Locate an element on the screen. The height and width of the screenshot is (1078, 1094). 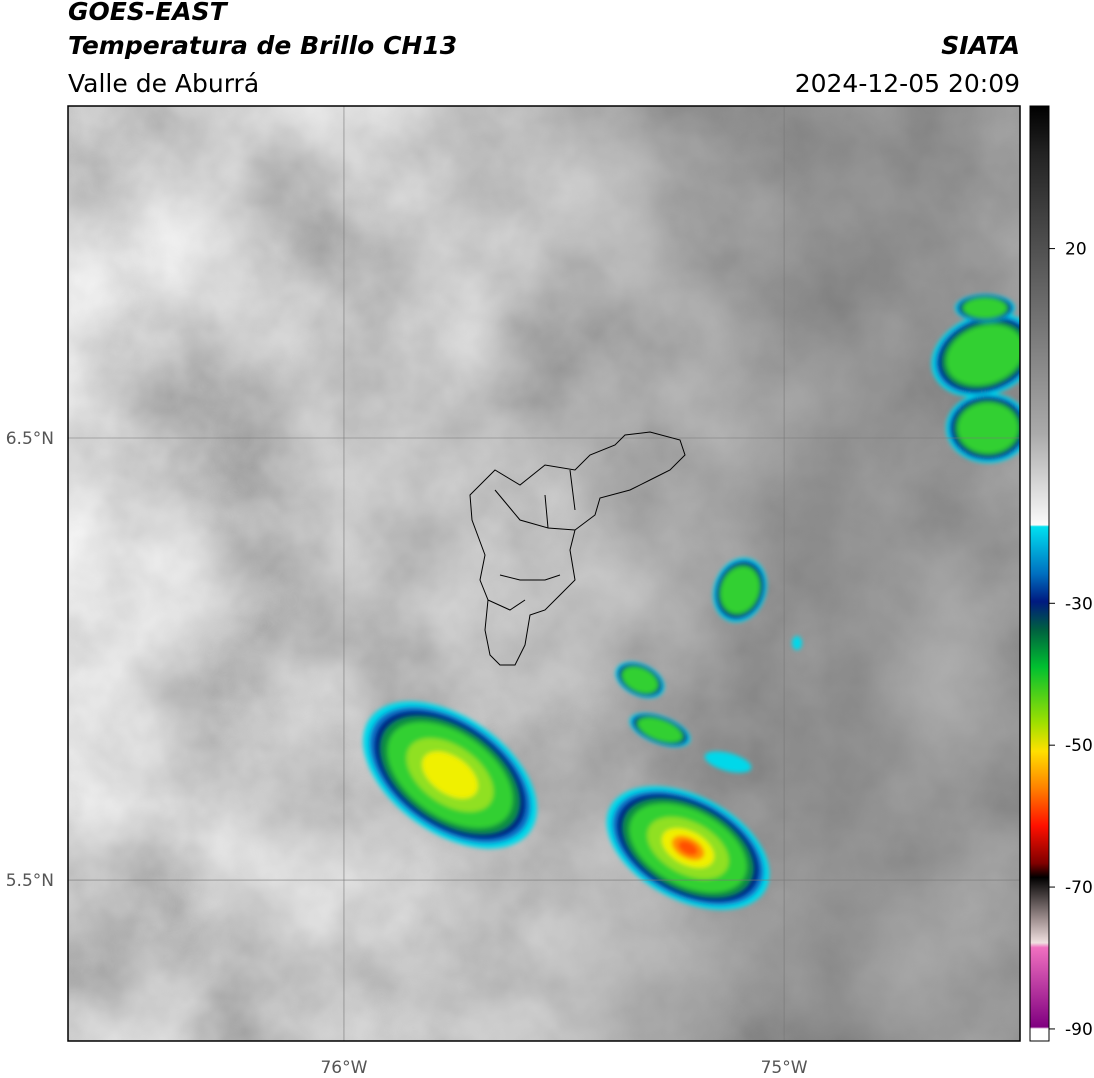
subtitle: Temperatura de Brillo CH13 is located at coordinates (262, 45).